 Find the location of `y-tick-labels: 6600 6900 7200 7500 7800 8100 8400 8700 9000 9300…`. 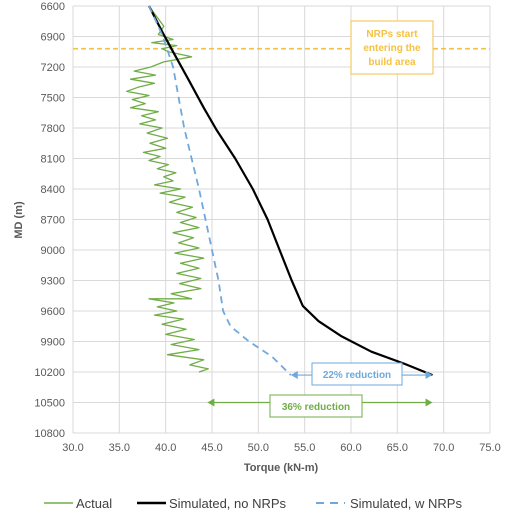

y-tick-labels: 6600 6900 7200 7500 7800 8100 8400 8700 9000 9300… is located at coordinates (49, 220).